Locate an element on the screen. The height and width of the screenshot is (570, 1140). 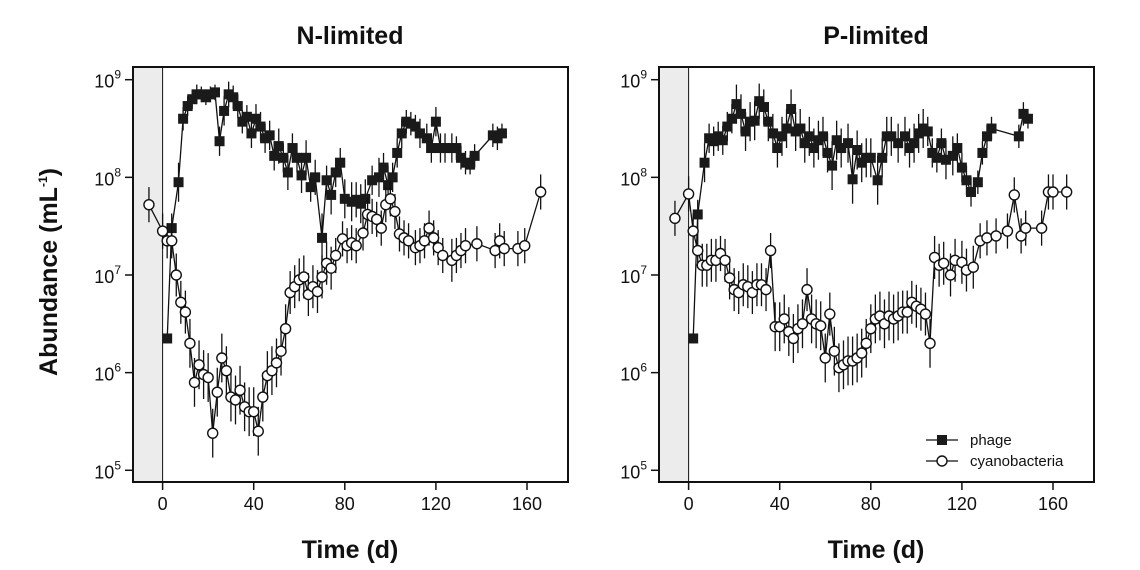
phage-series-line is located at coordinates (334, 215).